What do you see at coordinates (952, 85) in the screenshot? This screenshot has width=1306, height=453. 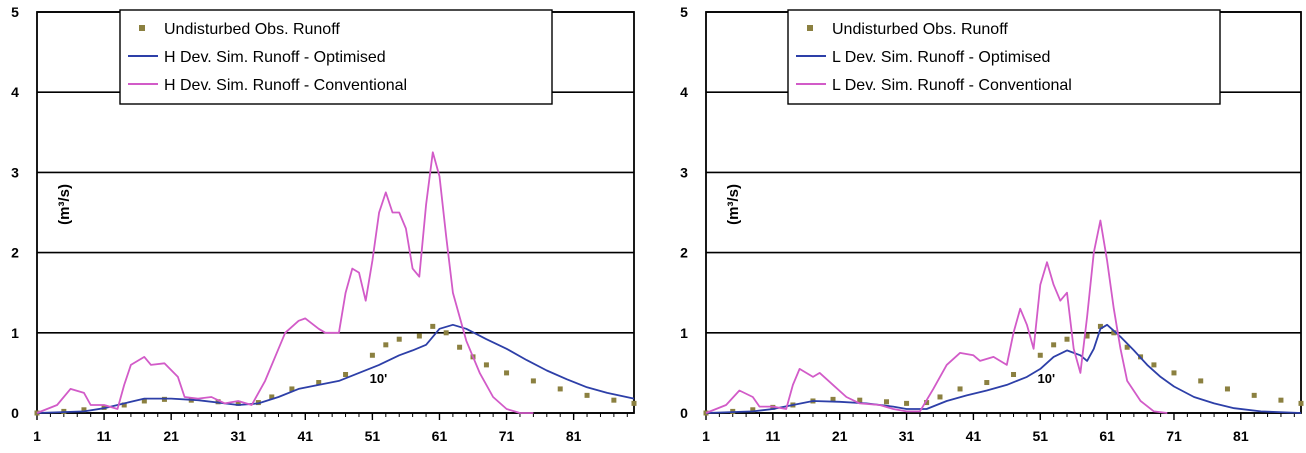 I see `legend-label: L Dev. Sim. Runoff - Conventional` at bounding box center [952, 85].